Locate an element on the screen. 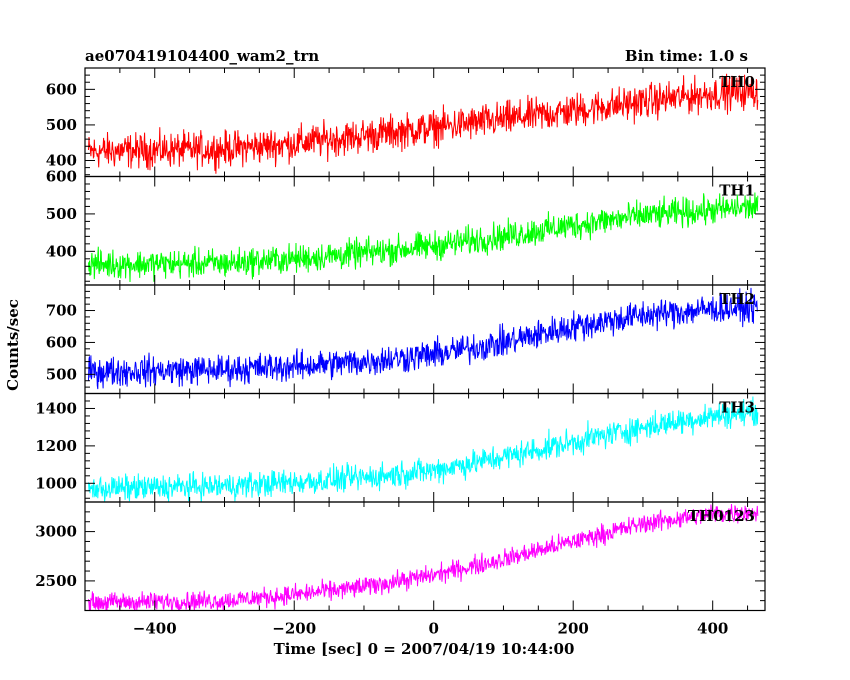  y-tick-label: 1000 is located at coordinates (56, 483).